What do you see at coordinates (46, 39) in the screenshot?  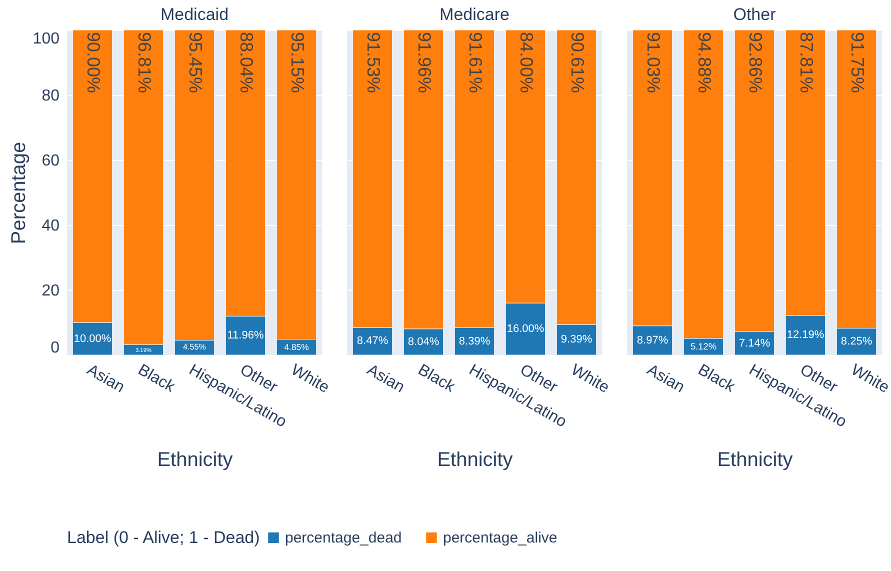 I see `y-tick-label: 100` at bounding box center [46, 39].